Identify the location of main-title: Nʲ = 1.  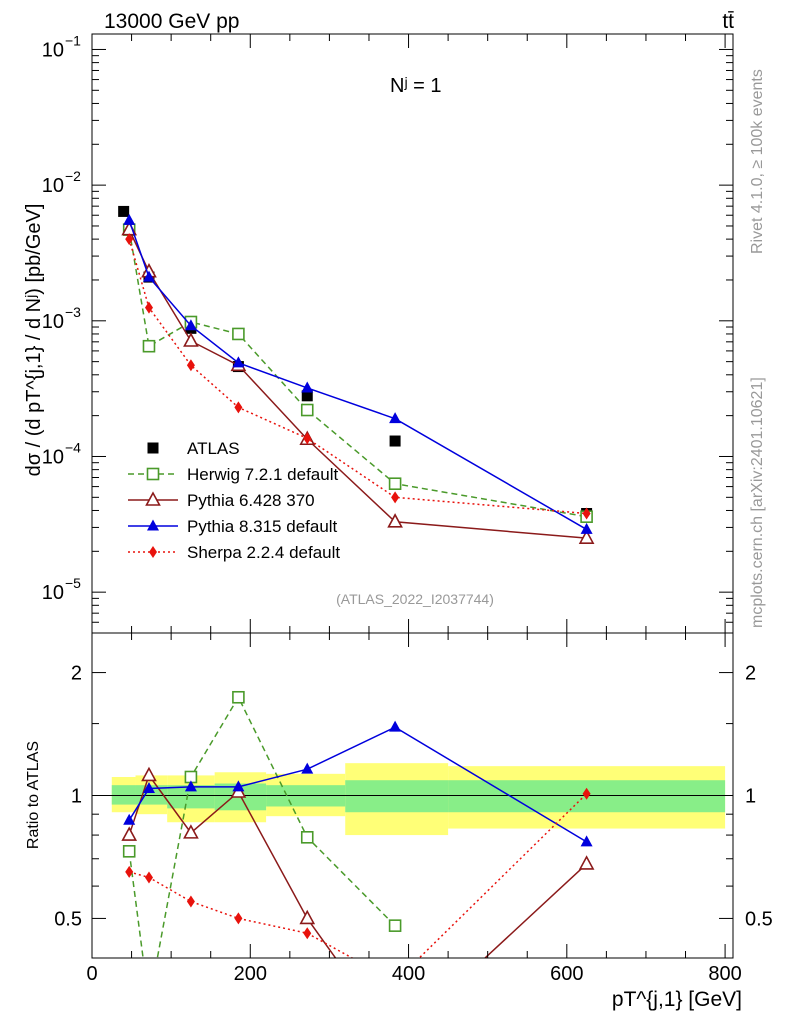
(416, 86).